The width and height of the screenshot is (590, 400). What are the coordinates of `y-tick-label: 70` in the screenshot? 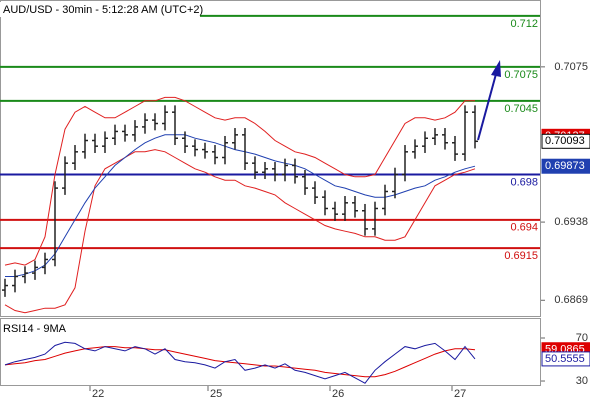 It's located at (582, 338).